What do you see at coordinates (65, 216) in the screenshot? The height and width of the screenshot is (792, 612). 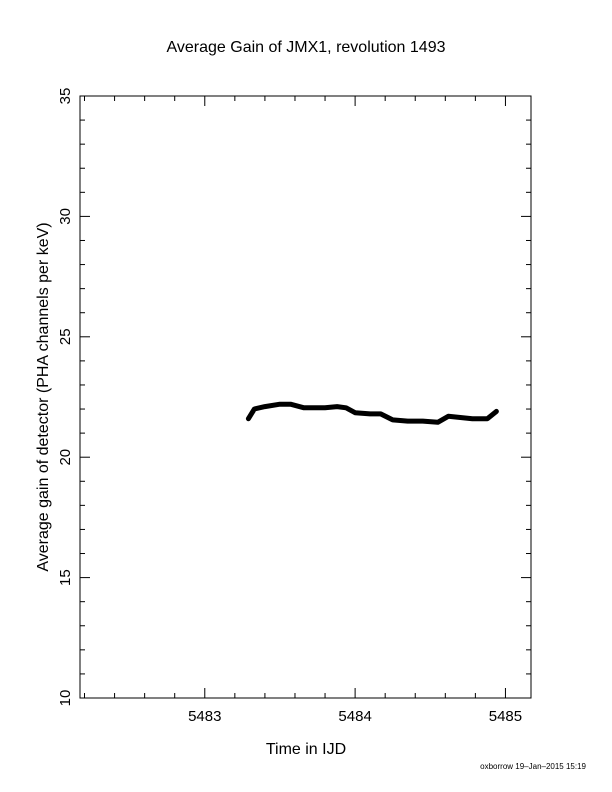 I see `y-tick-label: 30` at bounding box center [65, 216].